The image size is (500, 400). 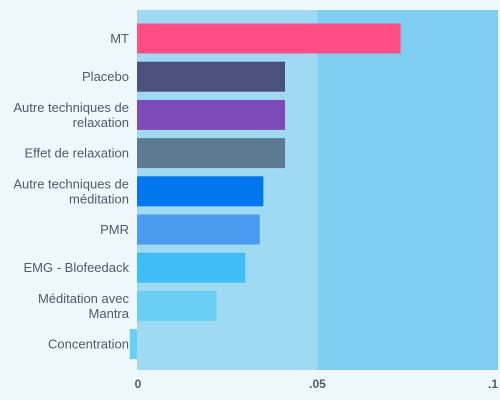 I want to click on x-tick-label: .05, so click(x=317, y=384).